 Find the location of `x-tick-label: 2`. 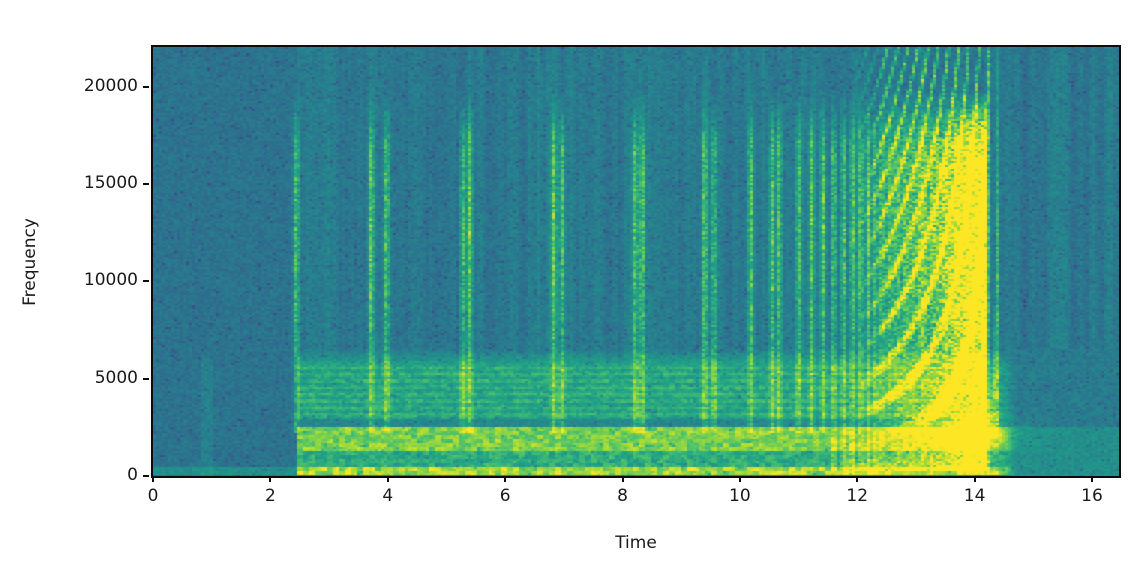

x-tick-label: 2 is located at coordinates (270, 496).